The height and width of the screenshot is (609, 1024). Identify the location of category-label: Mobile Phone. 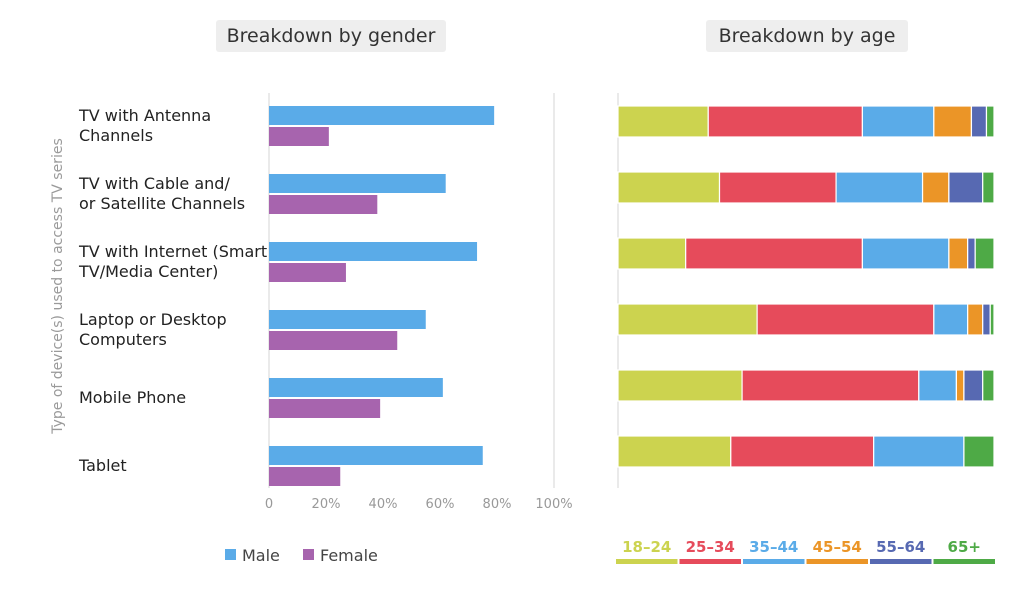
(132, 397).